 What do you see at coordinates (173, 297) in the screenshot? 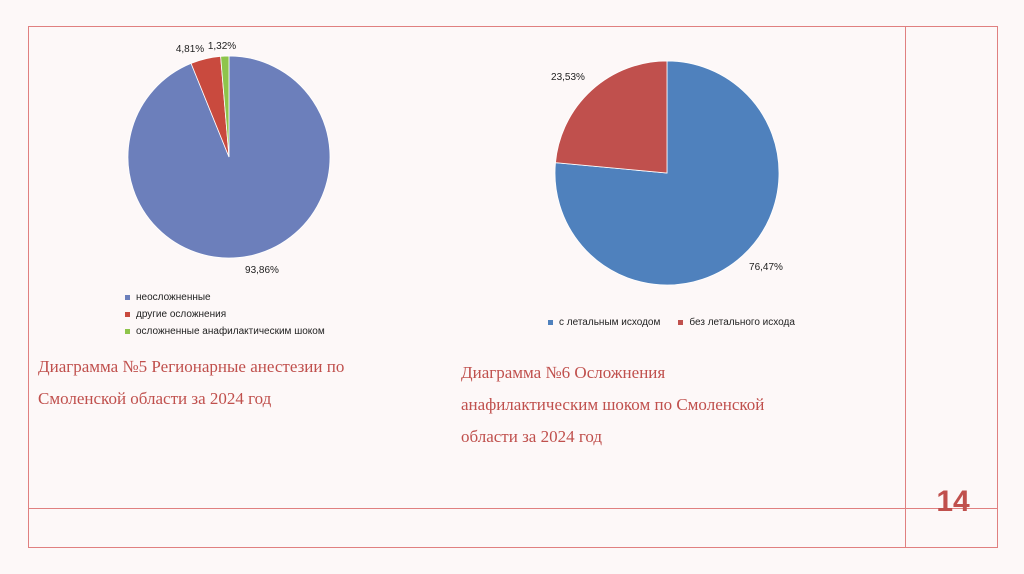
I see `legend-label: неосложненные` at bounding box center [173, 297].